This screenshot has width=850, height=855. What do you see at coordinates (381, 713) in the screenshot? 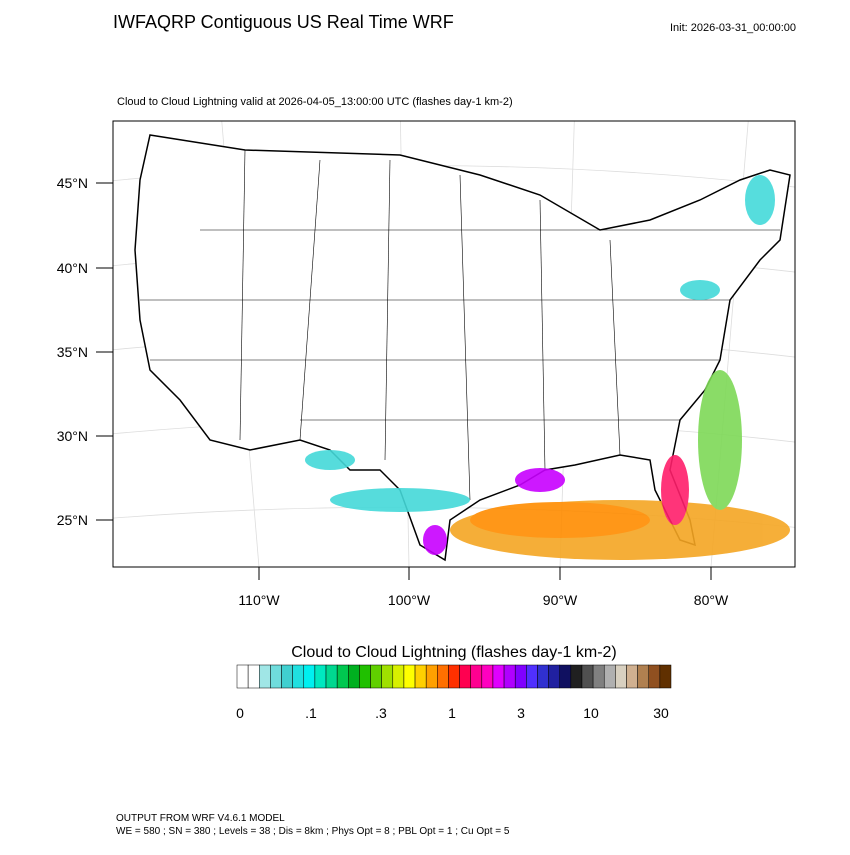
I see `colorbar-label: .3` at bounding box center [381, 713].